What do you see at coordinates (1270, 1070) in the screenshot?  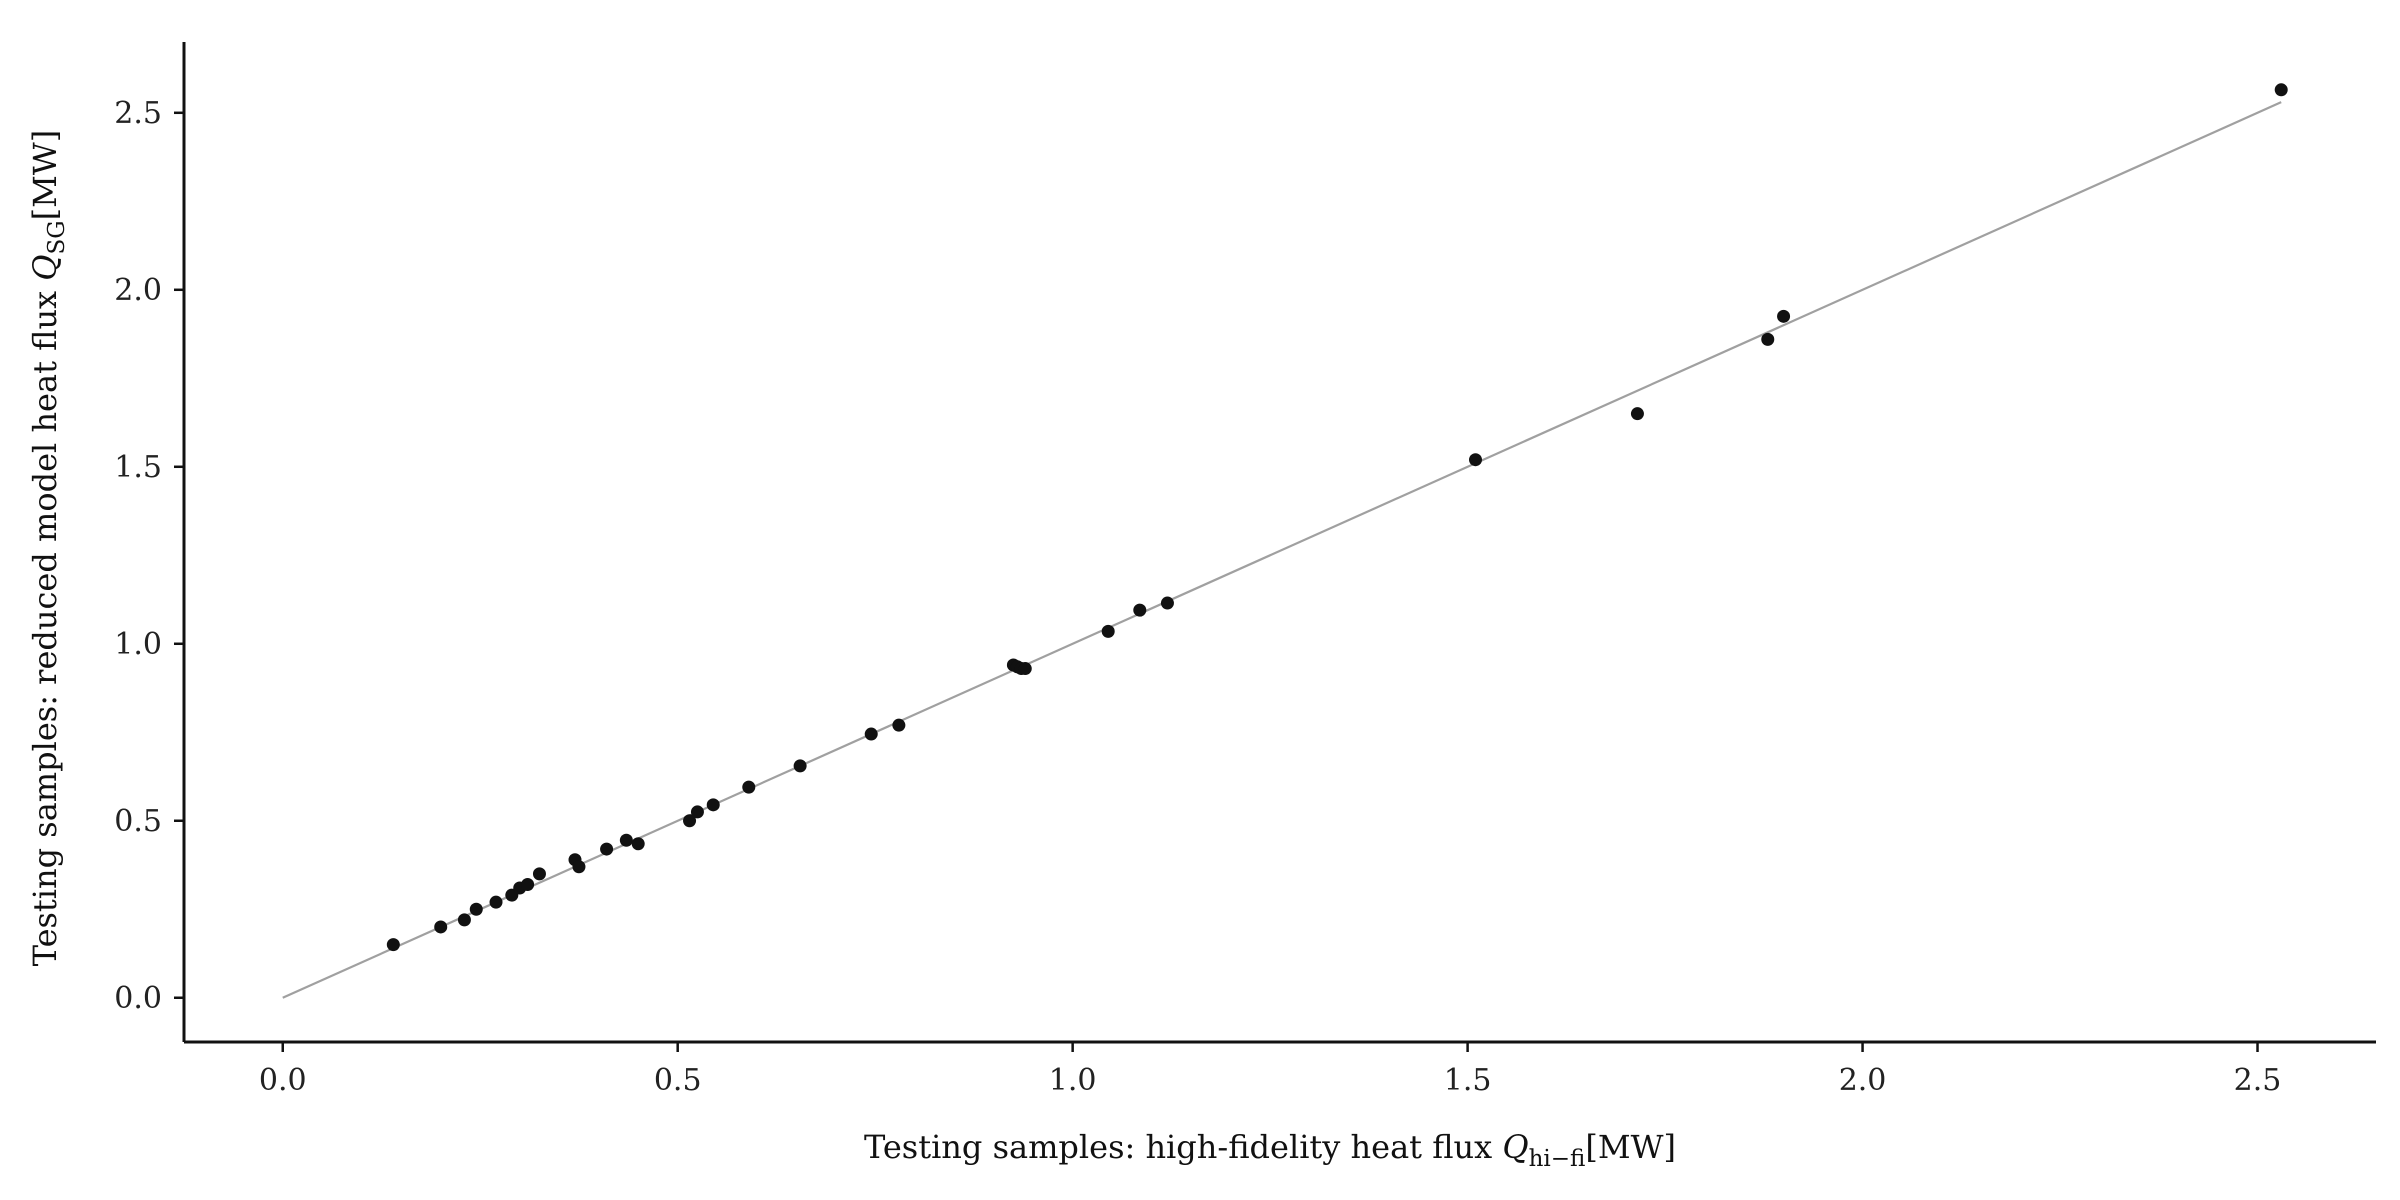 I see `x-axis-ticks: 0.0 0.5 1.0 1.5 2.0 2.5` at bounding box center [1270, 1070].